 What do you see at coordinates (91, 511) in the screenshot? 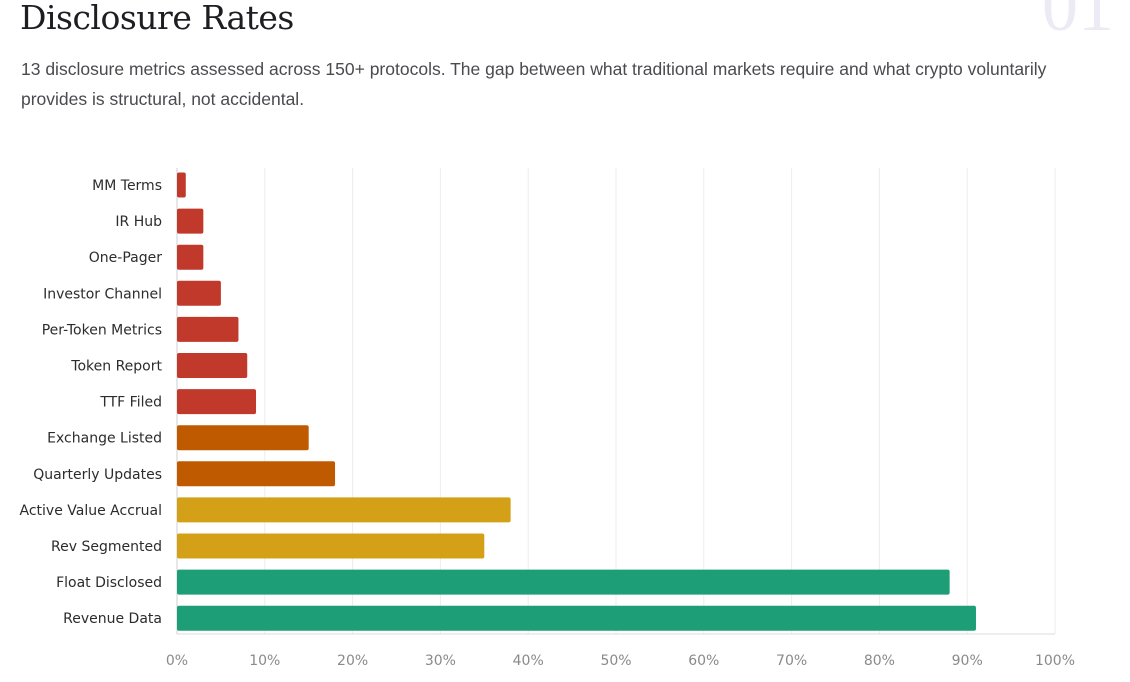
I see `category-label: Active Value Accrual` at bounding box center [91, 511].